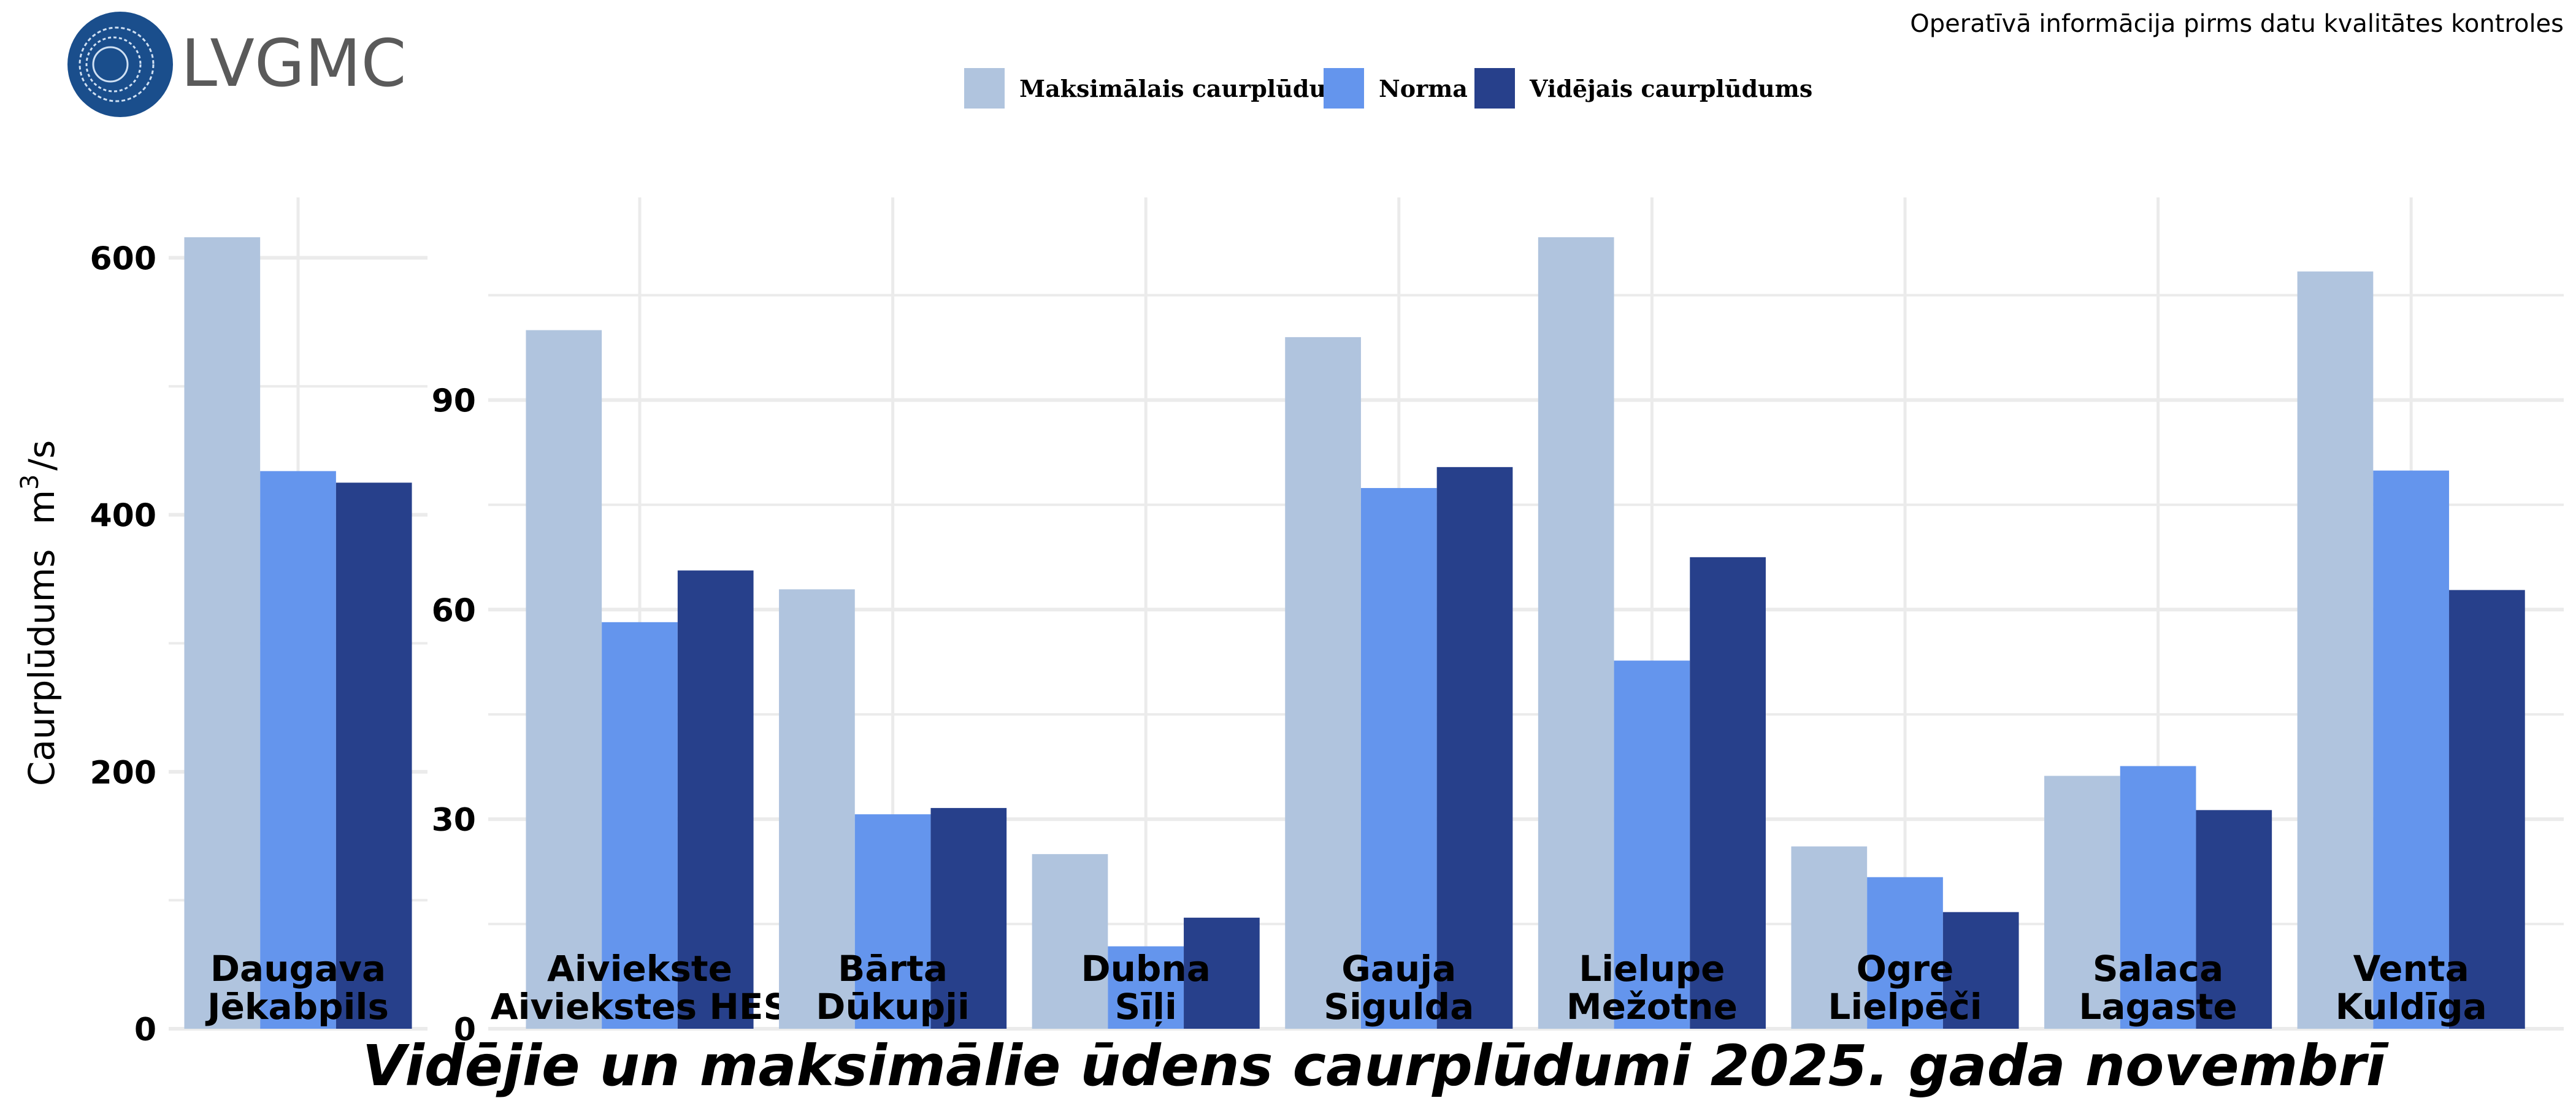 This screenshot has width=2576, height=1106. Describe the element at coordinates (39, 613) in the screenshot. I see `y-axis-label: Caurplūdumsm3/s` at that location.